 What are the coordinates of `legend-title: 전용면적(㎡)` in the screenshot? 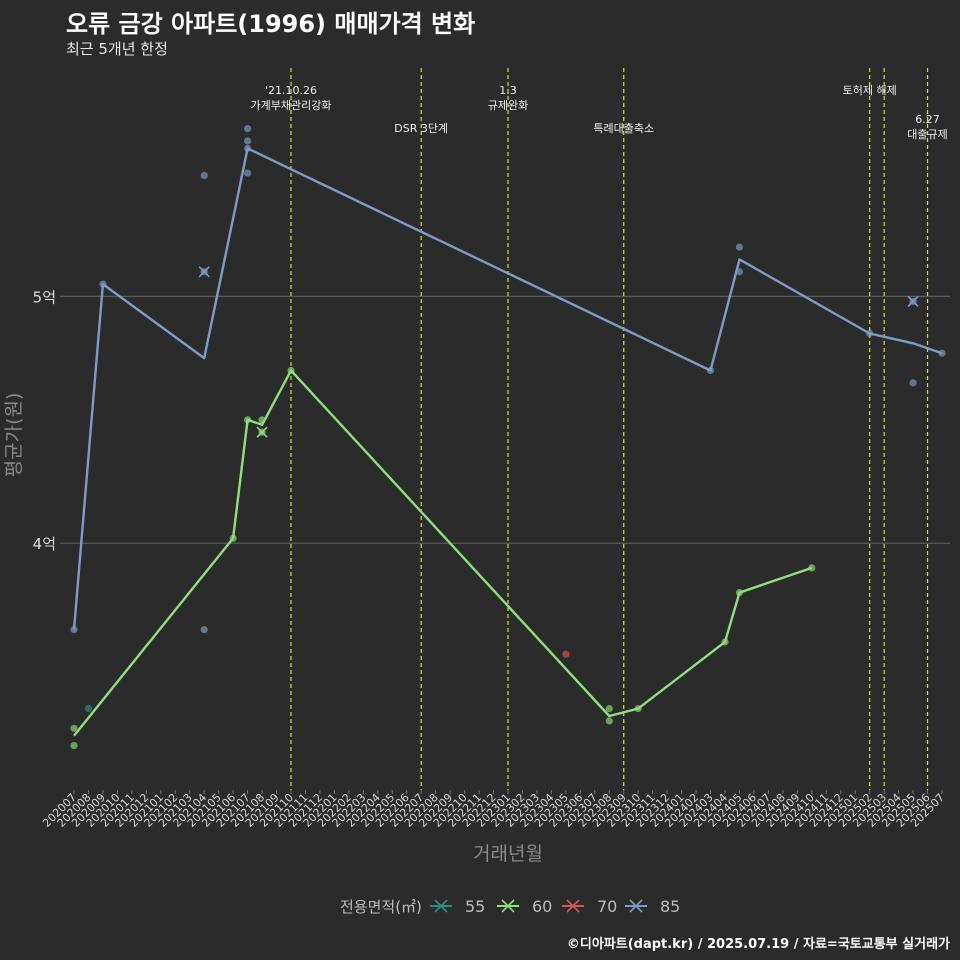 It's located at (381, 907).